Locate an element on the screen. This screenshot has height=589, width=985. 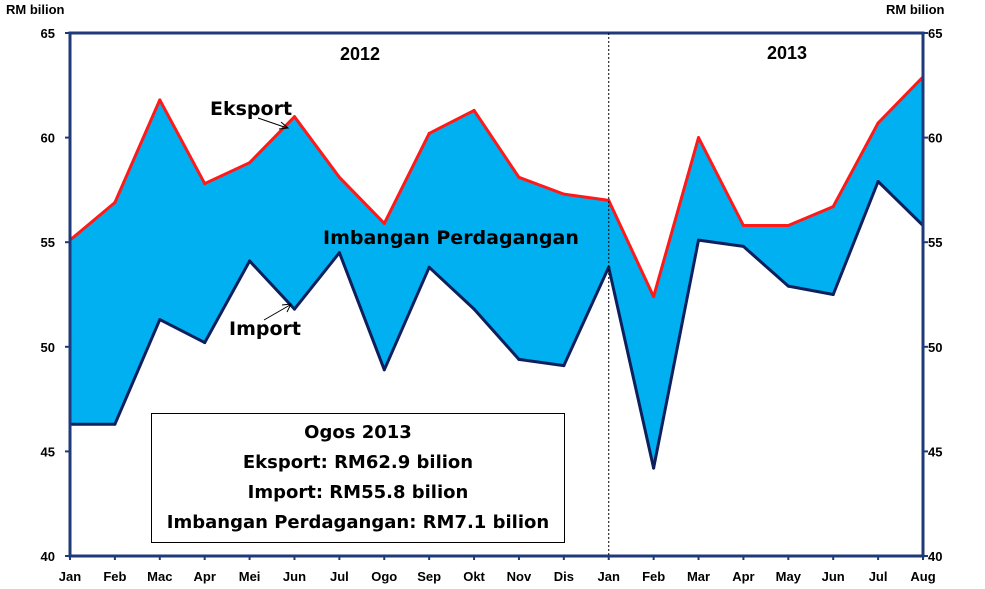
xtick-label: Aug is located at coordinates (922, 576).